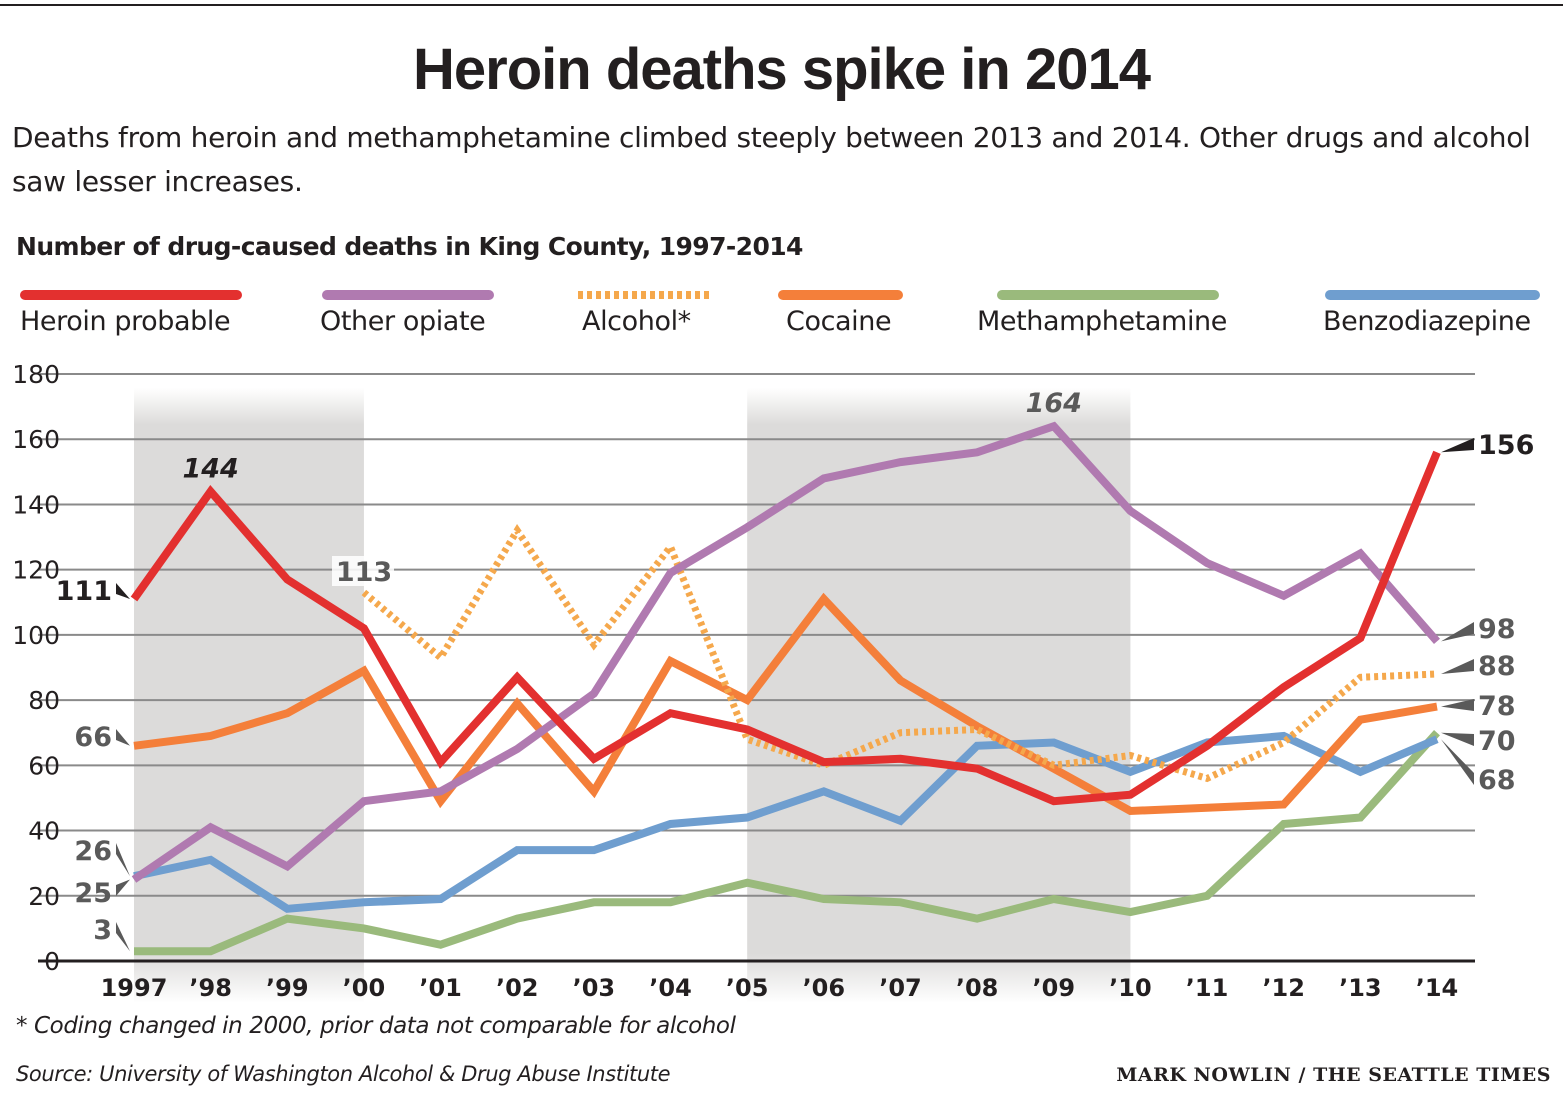 The image size is (1563, 1094). Describe the element at coordinates (36, 635) in the screenshot. I see `y-tick-label: 100` at that location.